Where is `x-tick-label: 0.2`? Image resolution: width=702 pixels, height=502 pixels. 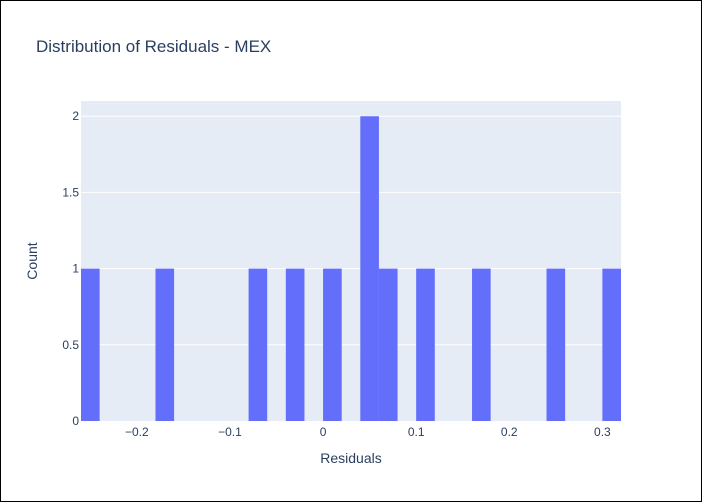
x-tick-label: 0.2 is located at coordinates (509, 432).